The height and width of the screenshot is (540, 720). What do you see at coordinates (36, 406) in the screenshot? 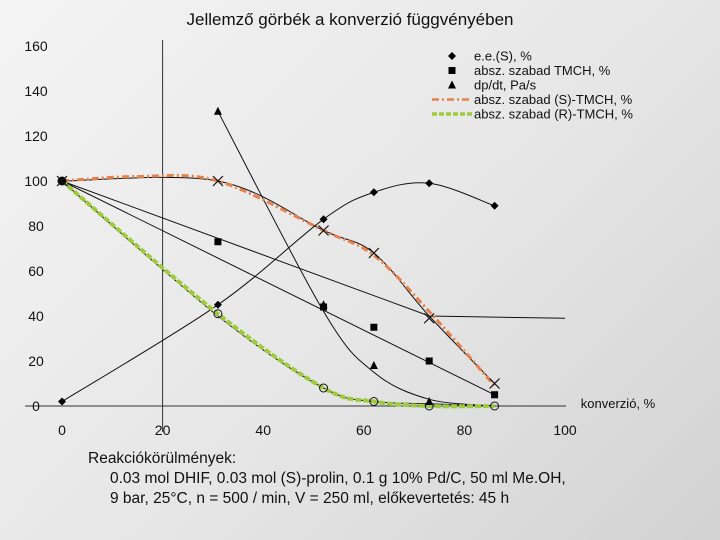
I see `y-tick-label: 0` at bounding box center [36, 406].